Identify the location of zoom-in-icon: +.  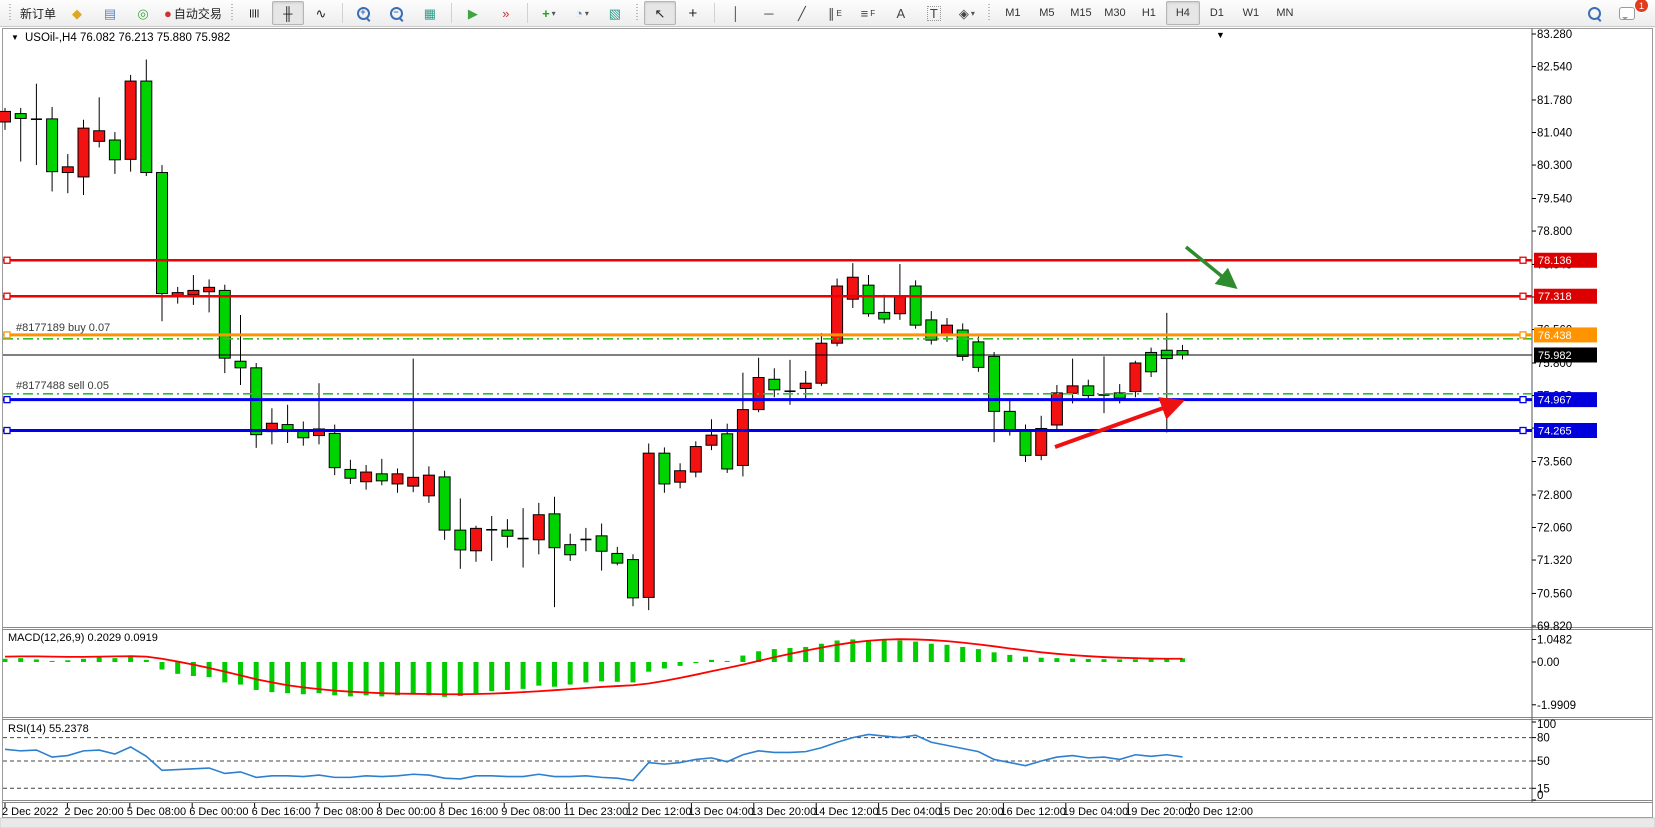
(364, 13).